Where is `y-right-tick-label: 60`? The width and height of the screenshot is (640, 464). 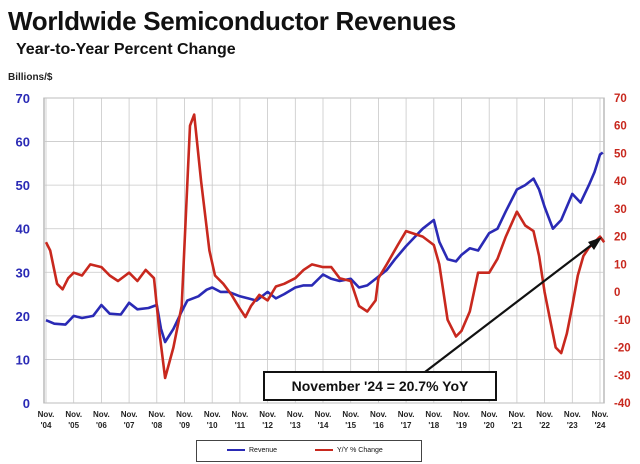
y-right-tick-label: 60 is located at coordinates (620, 127).